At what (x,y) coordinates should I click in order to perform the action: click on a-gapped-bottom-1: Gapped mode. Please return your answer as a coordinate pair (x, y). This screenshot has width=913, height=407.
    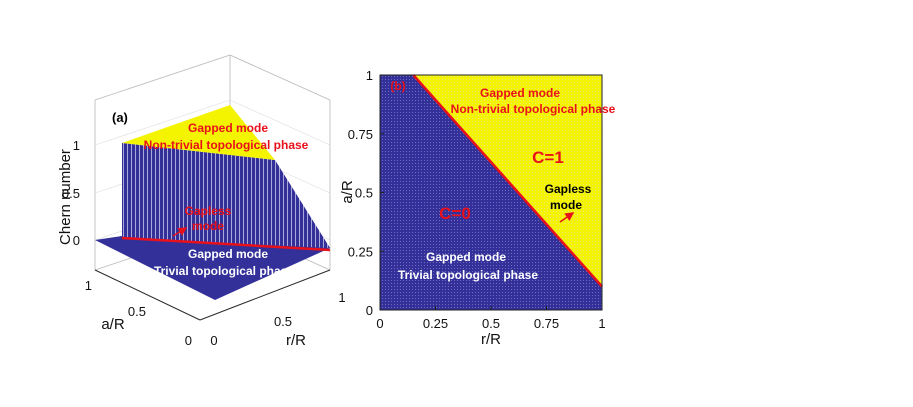
    Looking at the image, I should click on (228, 254).